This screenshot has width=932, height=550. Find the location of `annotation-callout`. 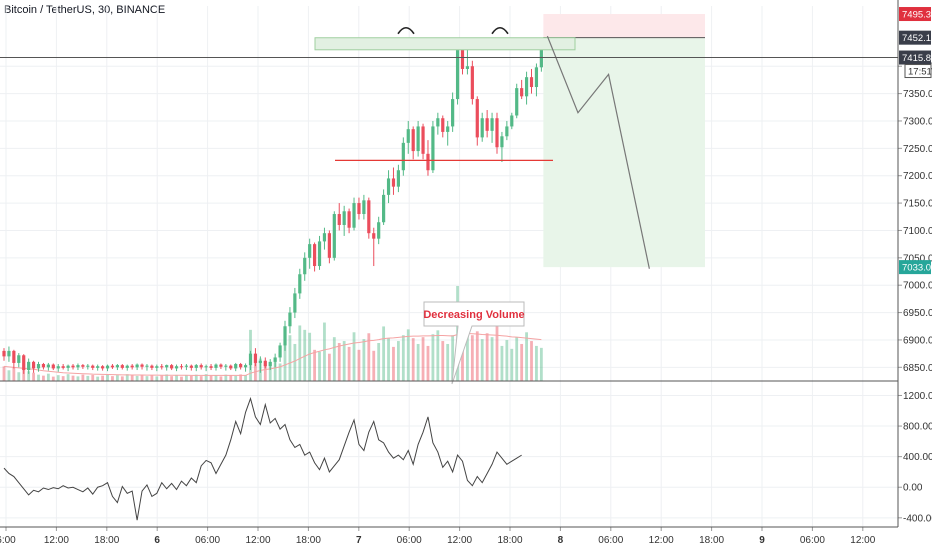

annotation-callout is located at coordinates (474, 343).